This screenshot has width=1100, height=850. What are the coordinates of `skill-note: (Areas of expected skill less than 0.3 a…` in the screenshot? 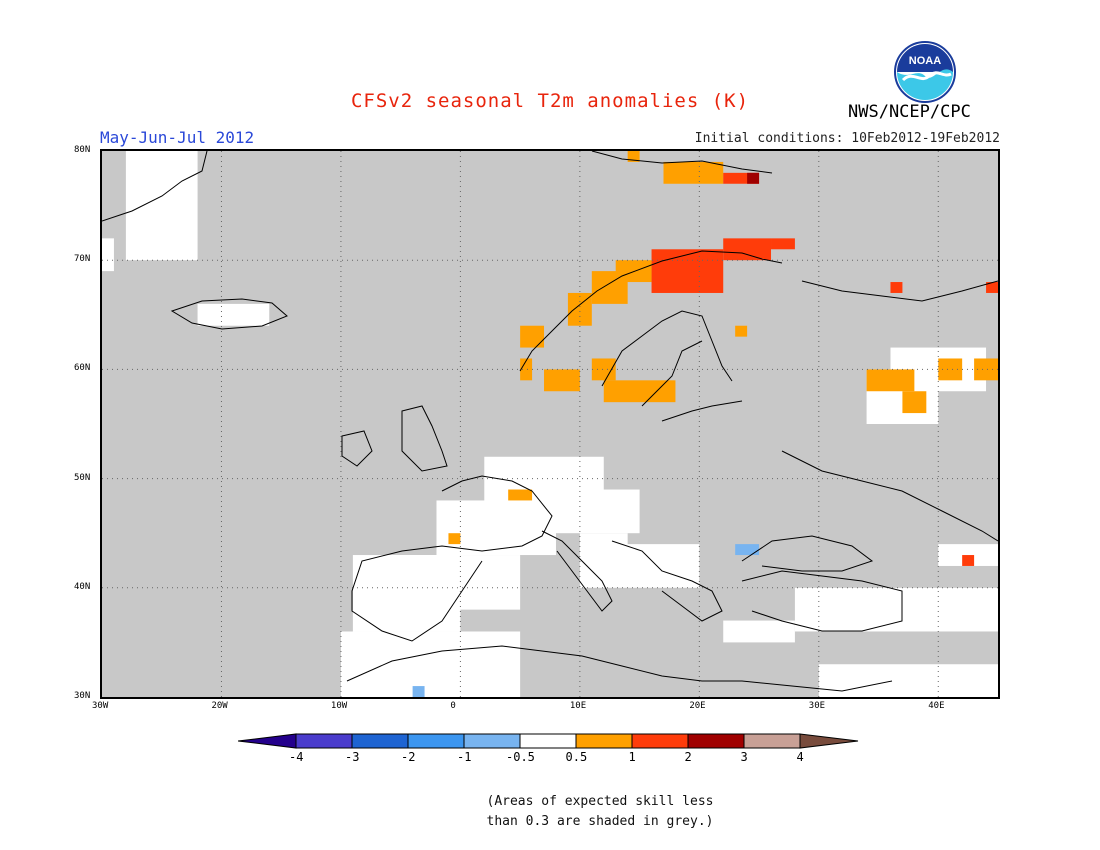 It's located at (550, 812).